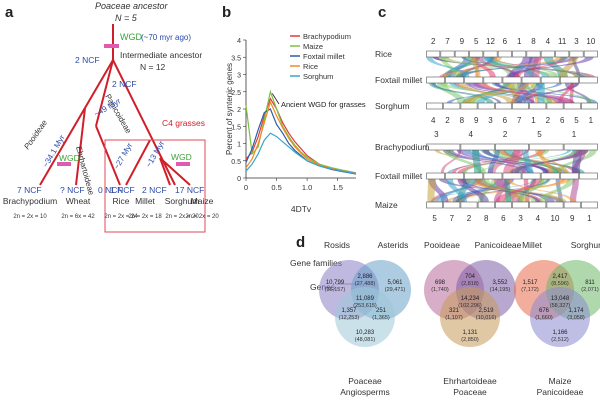 The image size is (600, 400). Describe the element at coordinates (154, 190) in the screenshot. I see `leaf-ncf: 2 NCF` at that location.